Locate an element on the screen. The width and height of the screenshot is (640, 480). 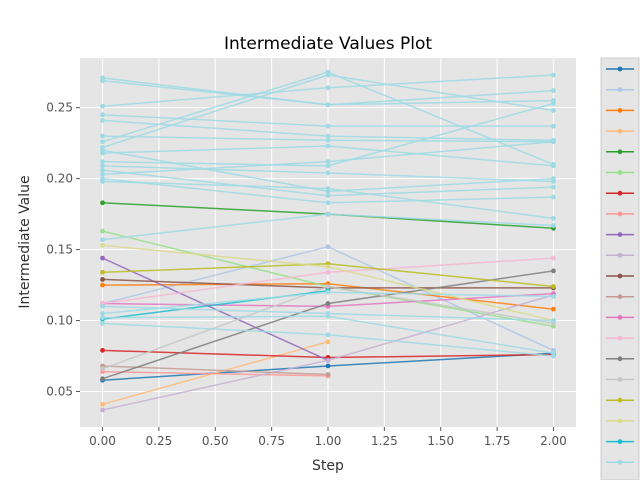
series-line is located at coordinates (215, 370).